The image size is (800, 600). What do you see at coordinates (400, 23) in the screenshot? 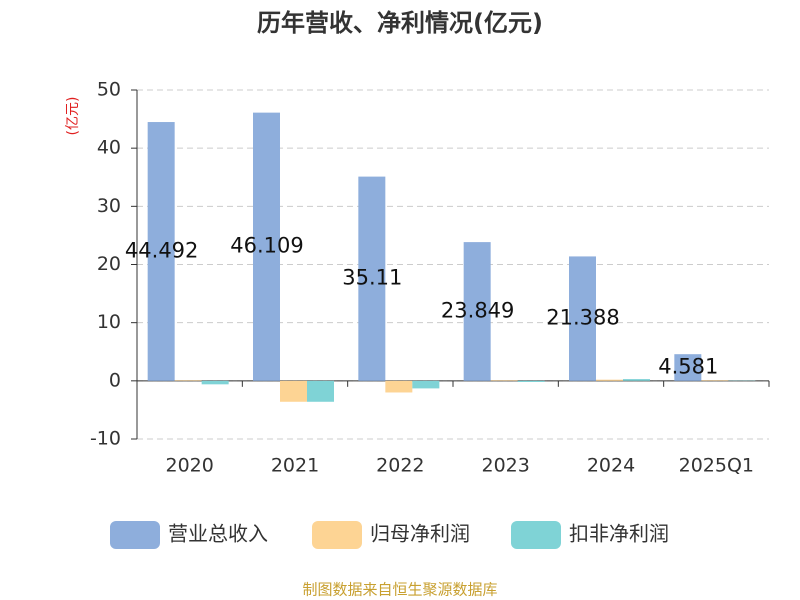
I see `chart-title: 历年营收、净利情况(亿元)` at bounding box center [400, 23].